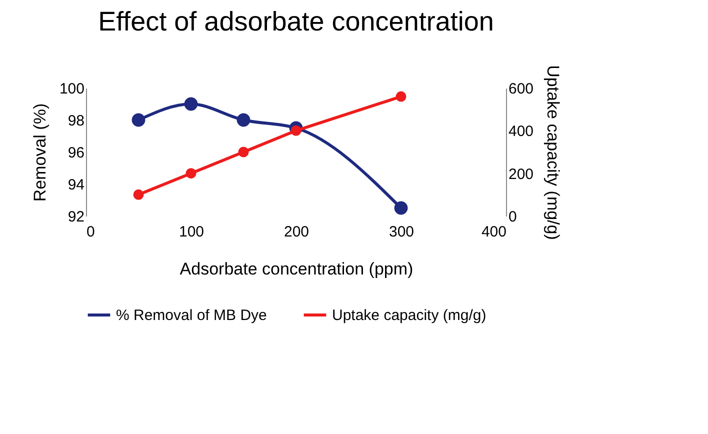  What do you see at coordinates (296, 21) in the screenshot?
I see `chart-title: Effect of adsorbate concentration` at bounding box center [296, 21].